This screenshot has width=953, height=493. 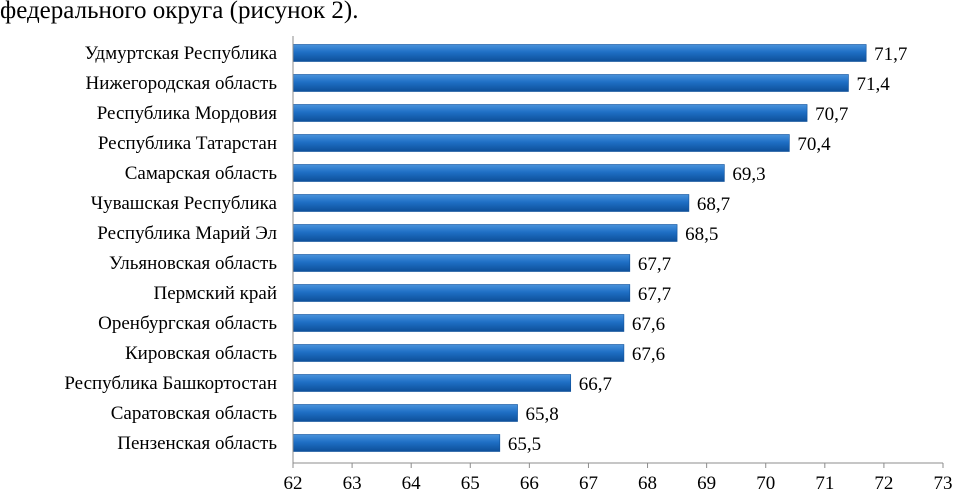 What do you see at coordinates (647, 483) in the screenshot?
I see `x-tick-label-68: 68` at bounding box center [647, 483].